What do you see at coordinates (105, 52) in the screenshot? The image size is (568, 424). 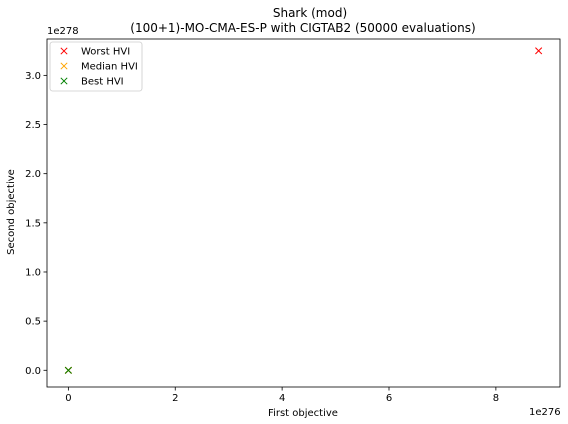 I see `legend-label: Worst HVI` at bounding box center [105, 52].